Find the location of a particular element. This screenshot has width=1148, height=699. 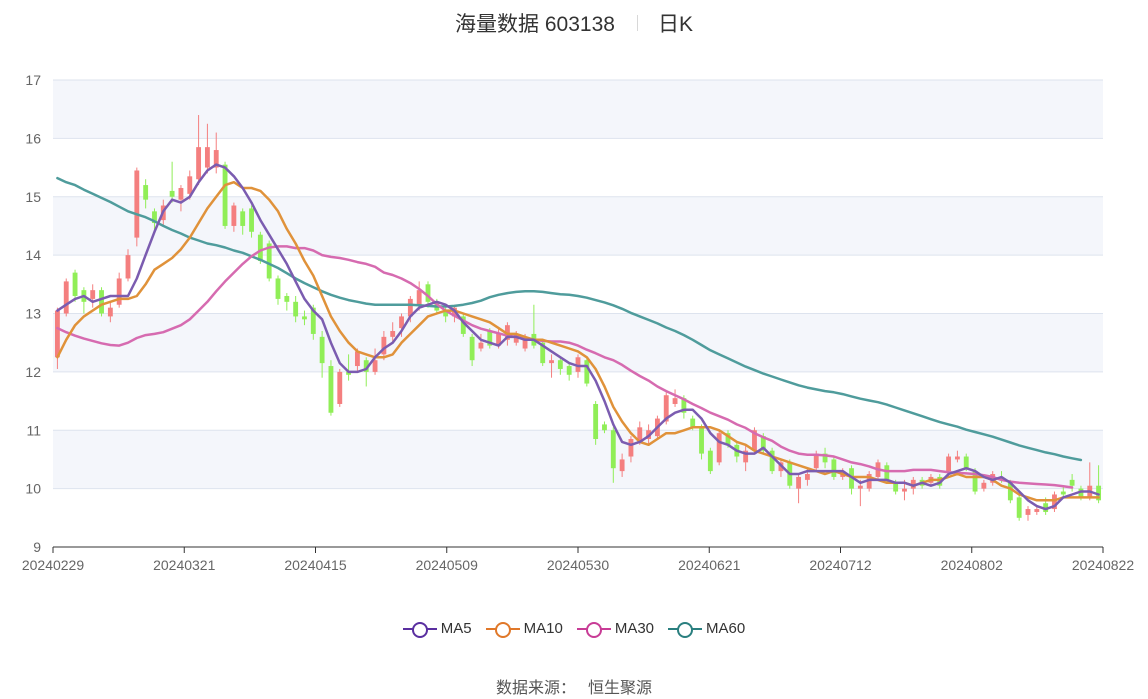

x-tick-label: 20240822 is located at coordinates (1103, 565).